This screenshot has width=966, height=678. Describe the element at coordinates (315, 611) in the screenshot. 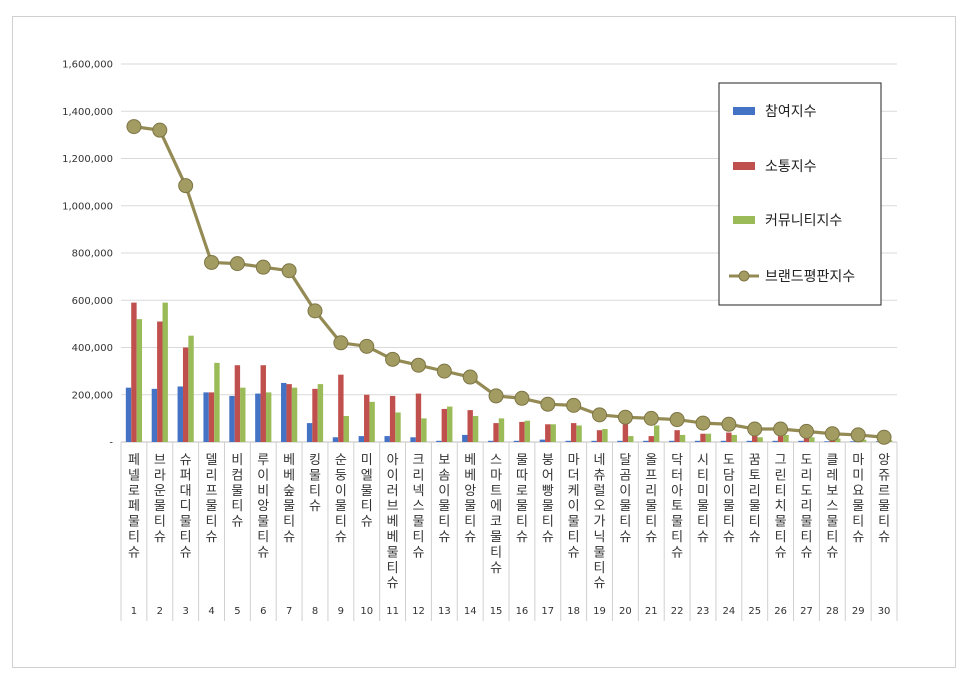

I see `x-rank-label: 8` at that location.